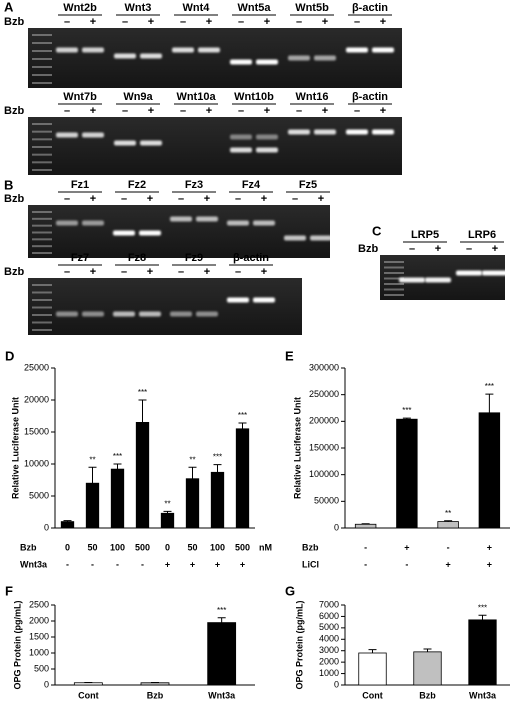 This screenshot has width=520, height=702. I want to click on row-label: Bzb, so click(310, 547).